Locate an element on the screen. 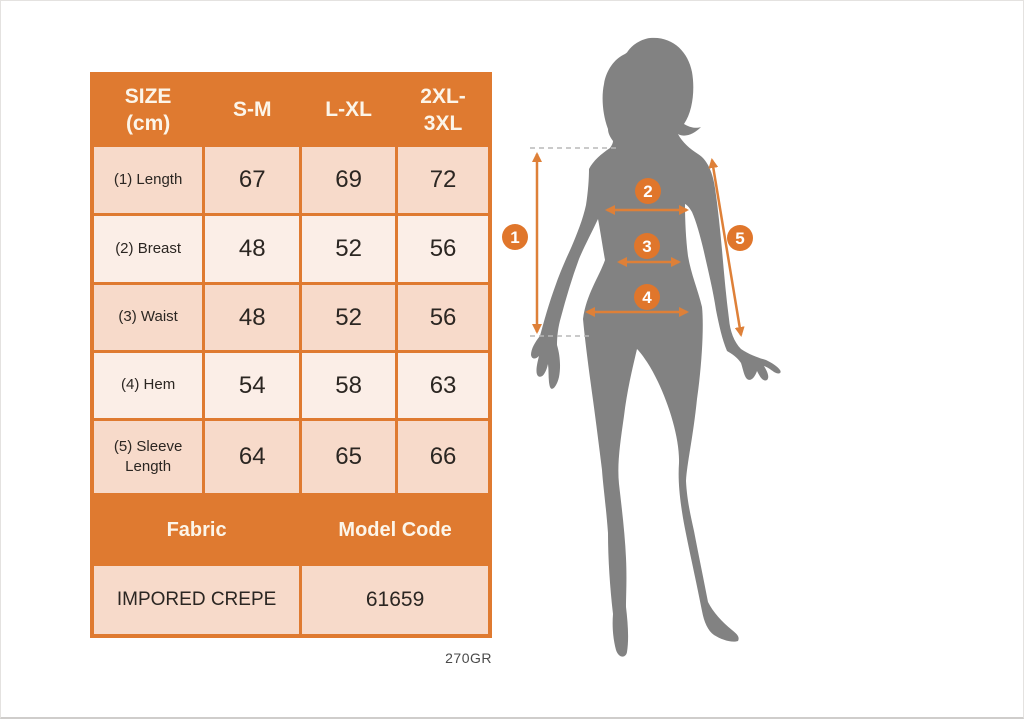 The height and width of the screenshot is (719, 1024). badge-number: 3 is located at coordinates (646, 246).